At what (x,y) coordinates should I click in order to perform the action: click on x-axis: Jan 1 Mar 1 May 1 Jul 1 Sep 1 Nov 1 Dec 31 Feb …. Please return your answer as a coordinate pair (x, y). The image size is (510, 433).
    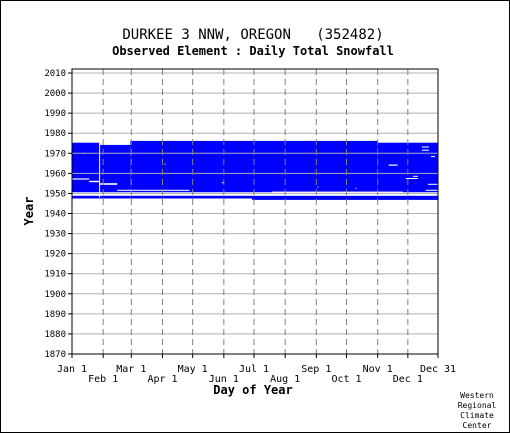
    Looking at the image, I should click on (256, 369).